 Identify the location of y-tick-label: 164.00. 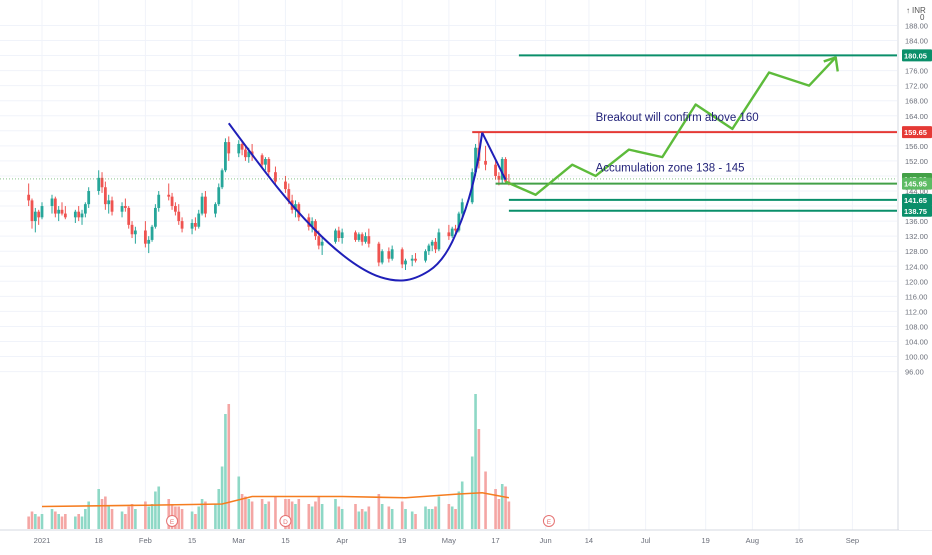
(916, 116).